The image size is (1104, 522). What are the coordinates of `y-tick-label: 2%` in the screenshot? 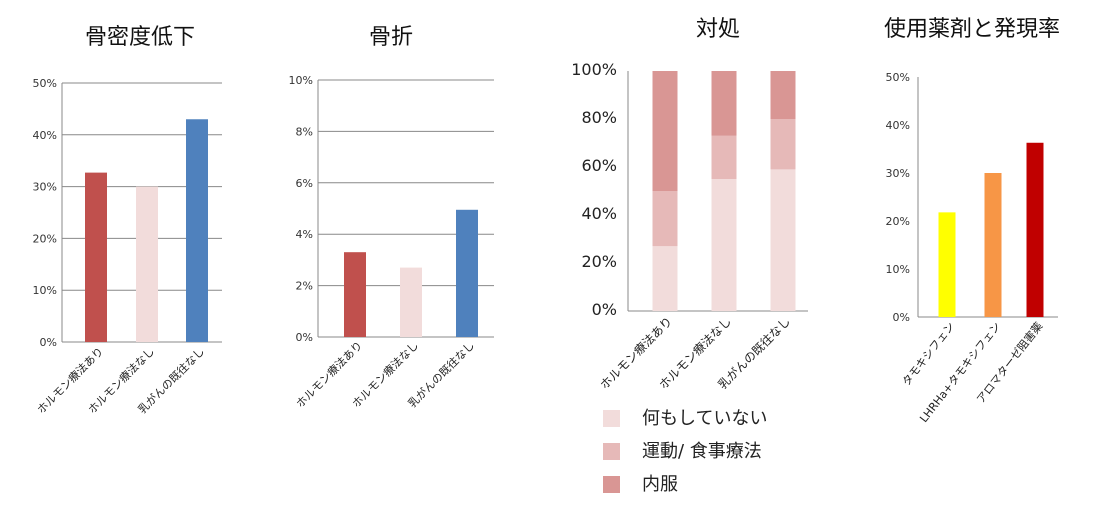 It's located at (304, 286).